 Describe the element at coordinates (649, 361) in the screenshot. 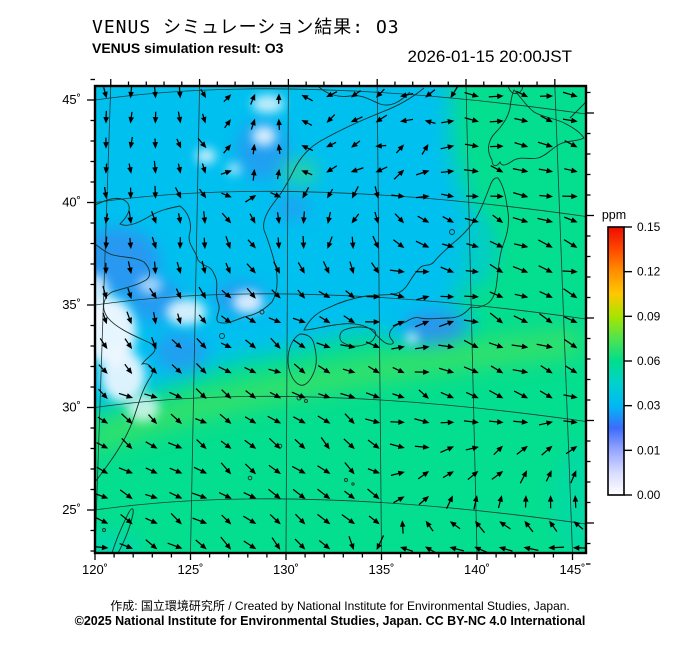

I see `colorbar-tick-label: 0.06` at that location.